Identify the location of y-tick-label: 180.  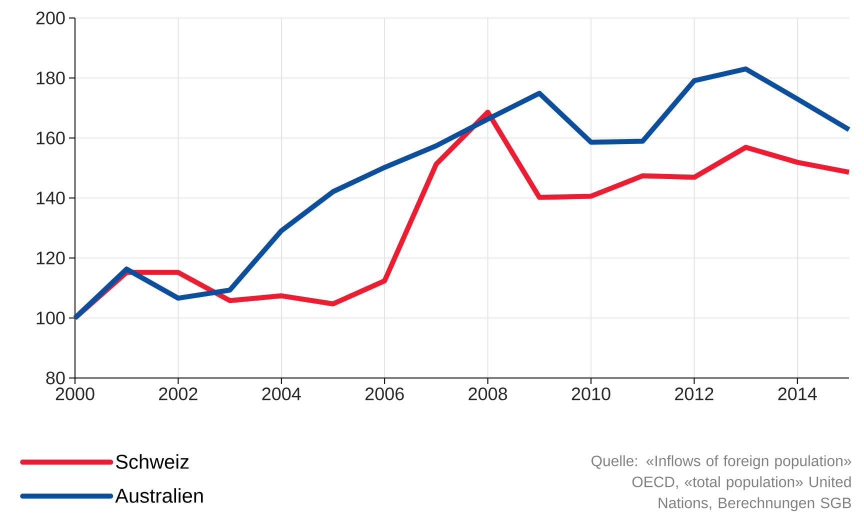
(50, 78).